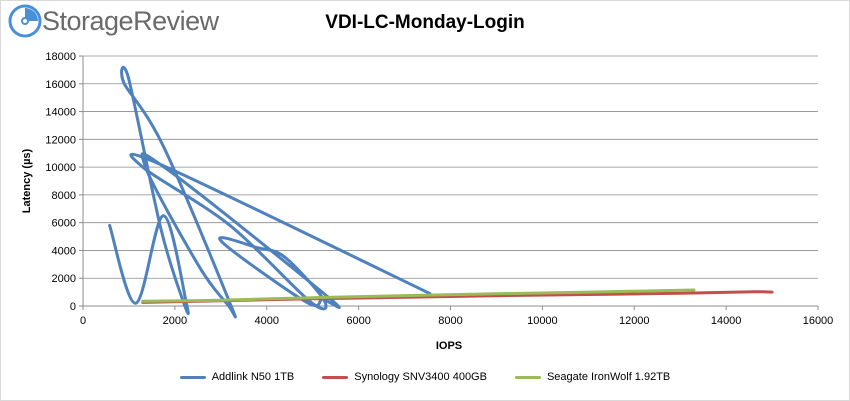  What do you see at coordinates (542, 321) in the screenshot?
I see `x-tick-label: 10000` at bounding box center [542, 321].